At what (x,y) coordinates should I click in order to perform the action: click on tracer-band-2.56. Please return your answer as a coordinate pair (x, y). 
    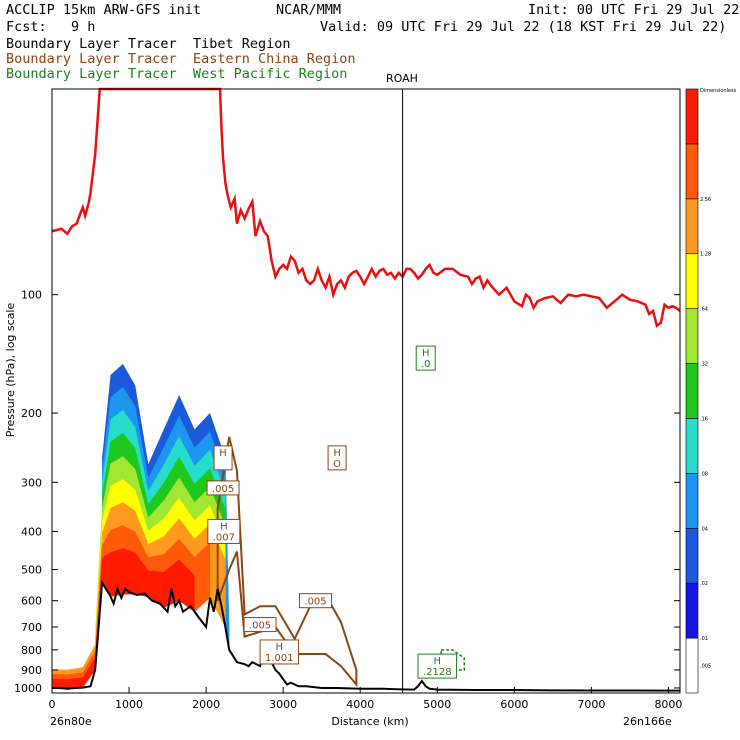
    Looking at the image, I should click on (123, 618).